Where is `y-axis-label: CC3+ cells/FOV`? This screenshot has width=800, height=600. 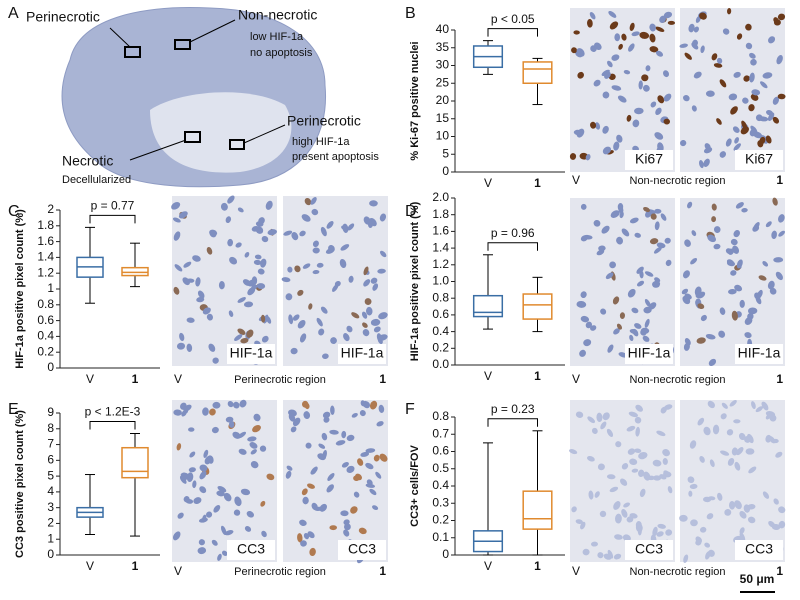 y-axis-label: CC3+ cells/FOV is located at coordinates (415, 486).